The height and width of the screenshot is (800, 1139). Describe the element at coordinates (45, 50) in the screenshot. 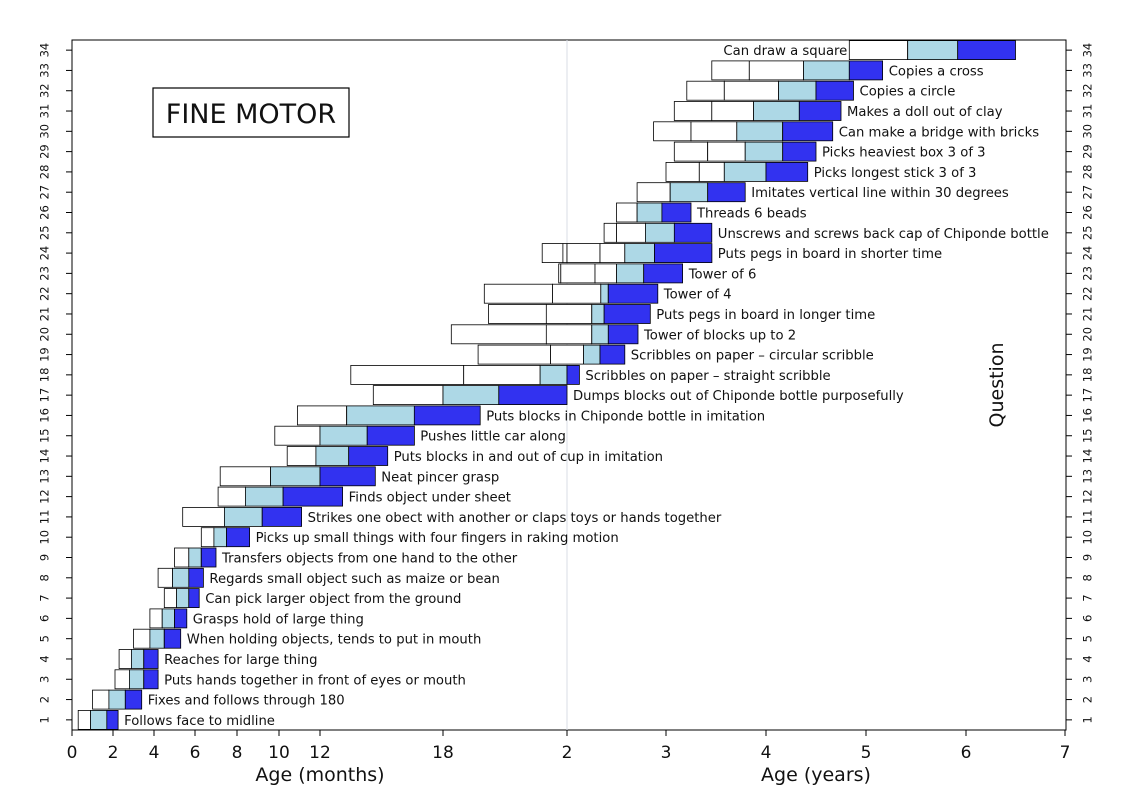

I see `y-tick-label-left-34: 34` at that location.